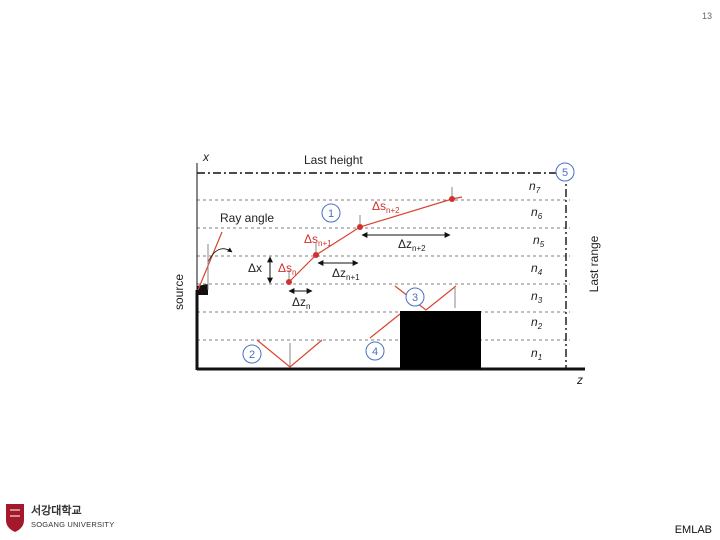  Describe the element at coordinates (15, 513) in the screenshot. I see `logo-detail` at that location.